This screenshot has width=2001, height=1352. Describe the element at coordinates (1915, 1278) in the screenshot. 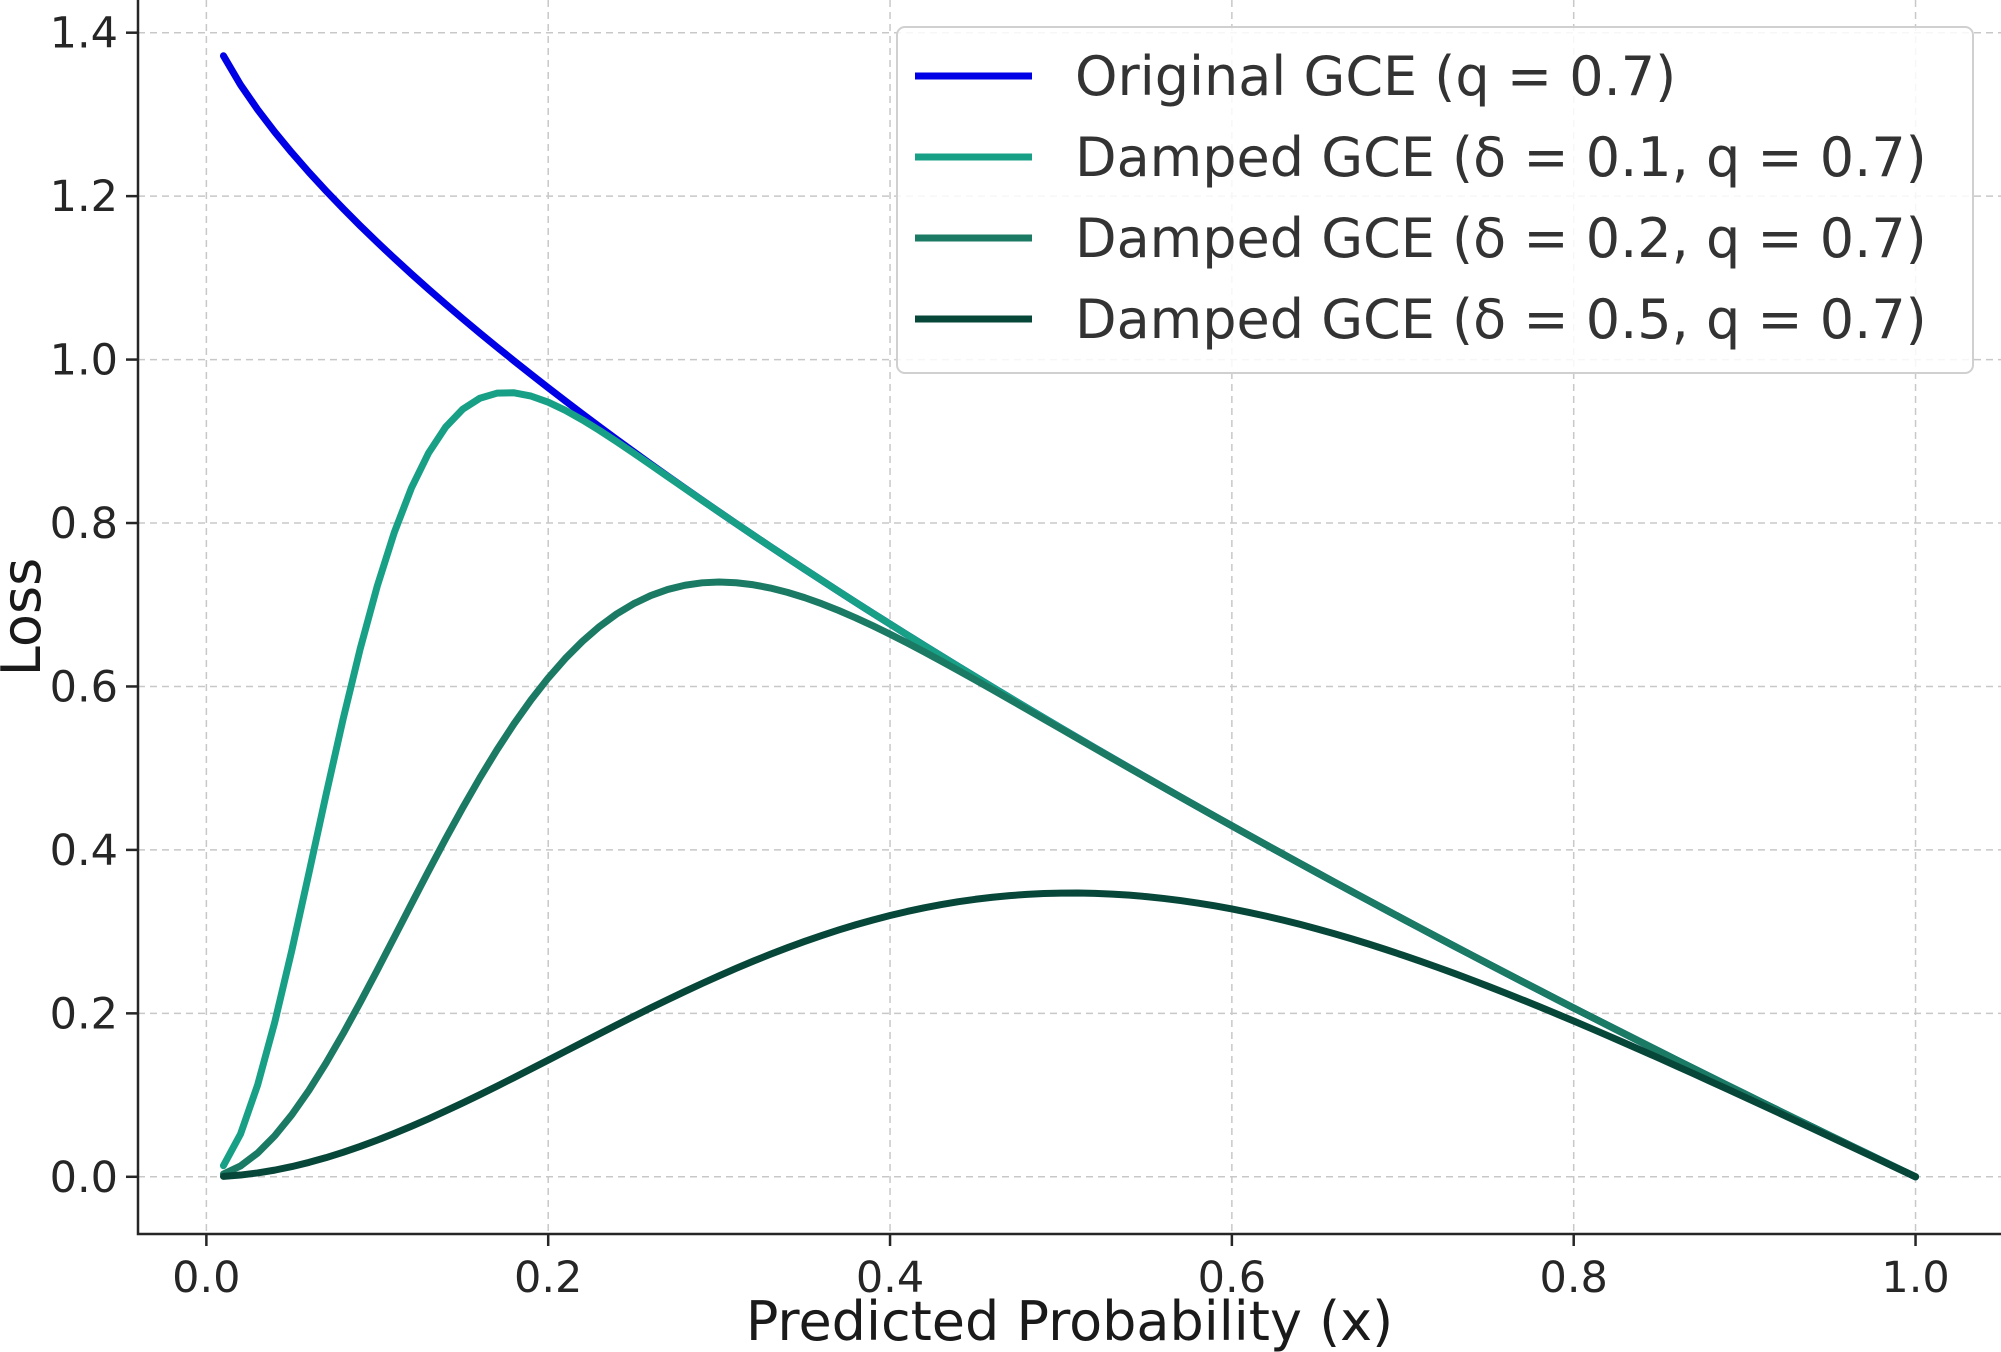

I see `x-tick-label: 1.0` at that location.